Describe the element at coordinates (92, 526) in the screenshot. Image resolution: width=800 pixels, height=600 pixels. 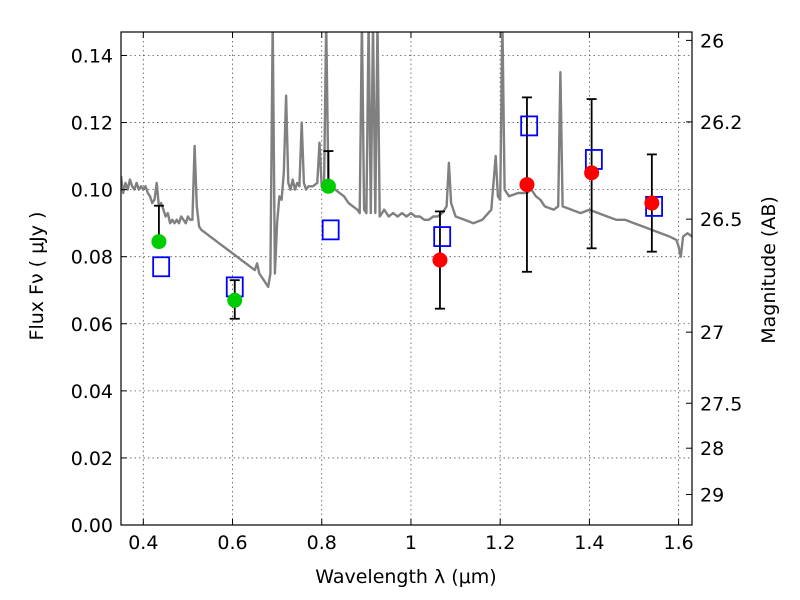
I see `y-tick-label: 0.00` at that location.